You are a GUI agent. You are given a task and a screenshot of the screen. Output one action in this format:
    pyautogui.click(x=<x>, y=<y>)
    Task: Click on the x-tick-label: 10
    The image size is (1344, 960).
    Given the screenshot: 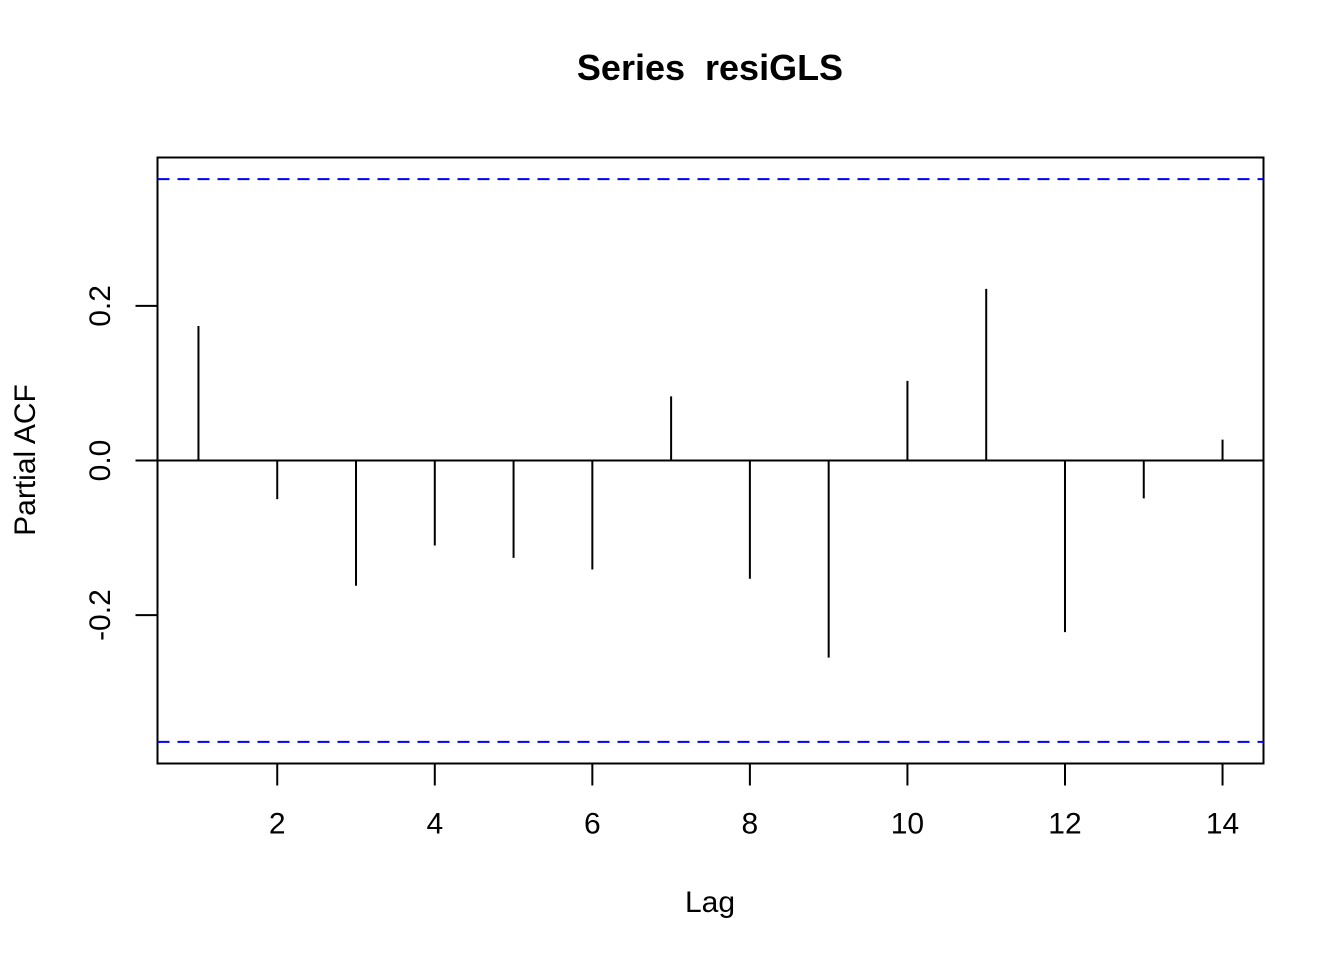 What is the action you would take?
    pyautogui.click(x=907, y=824)
    